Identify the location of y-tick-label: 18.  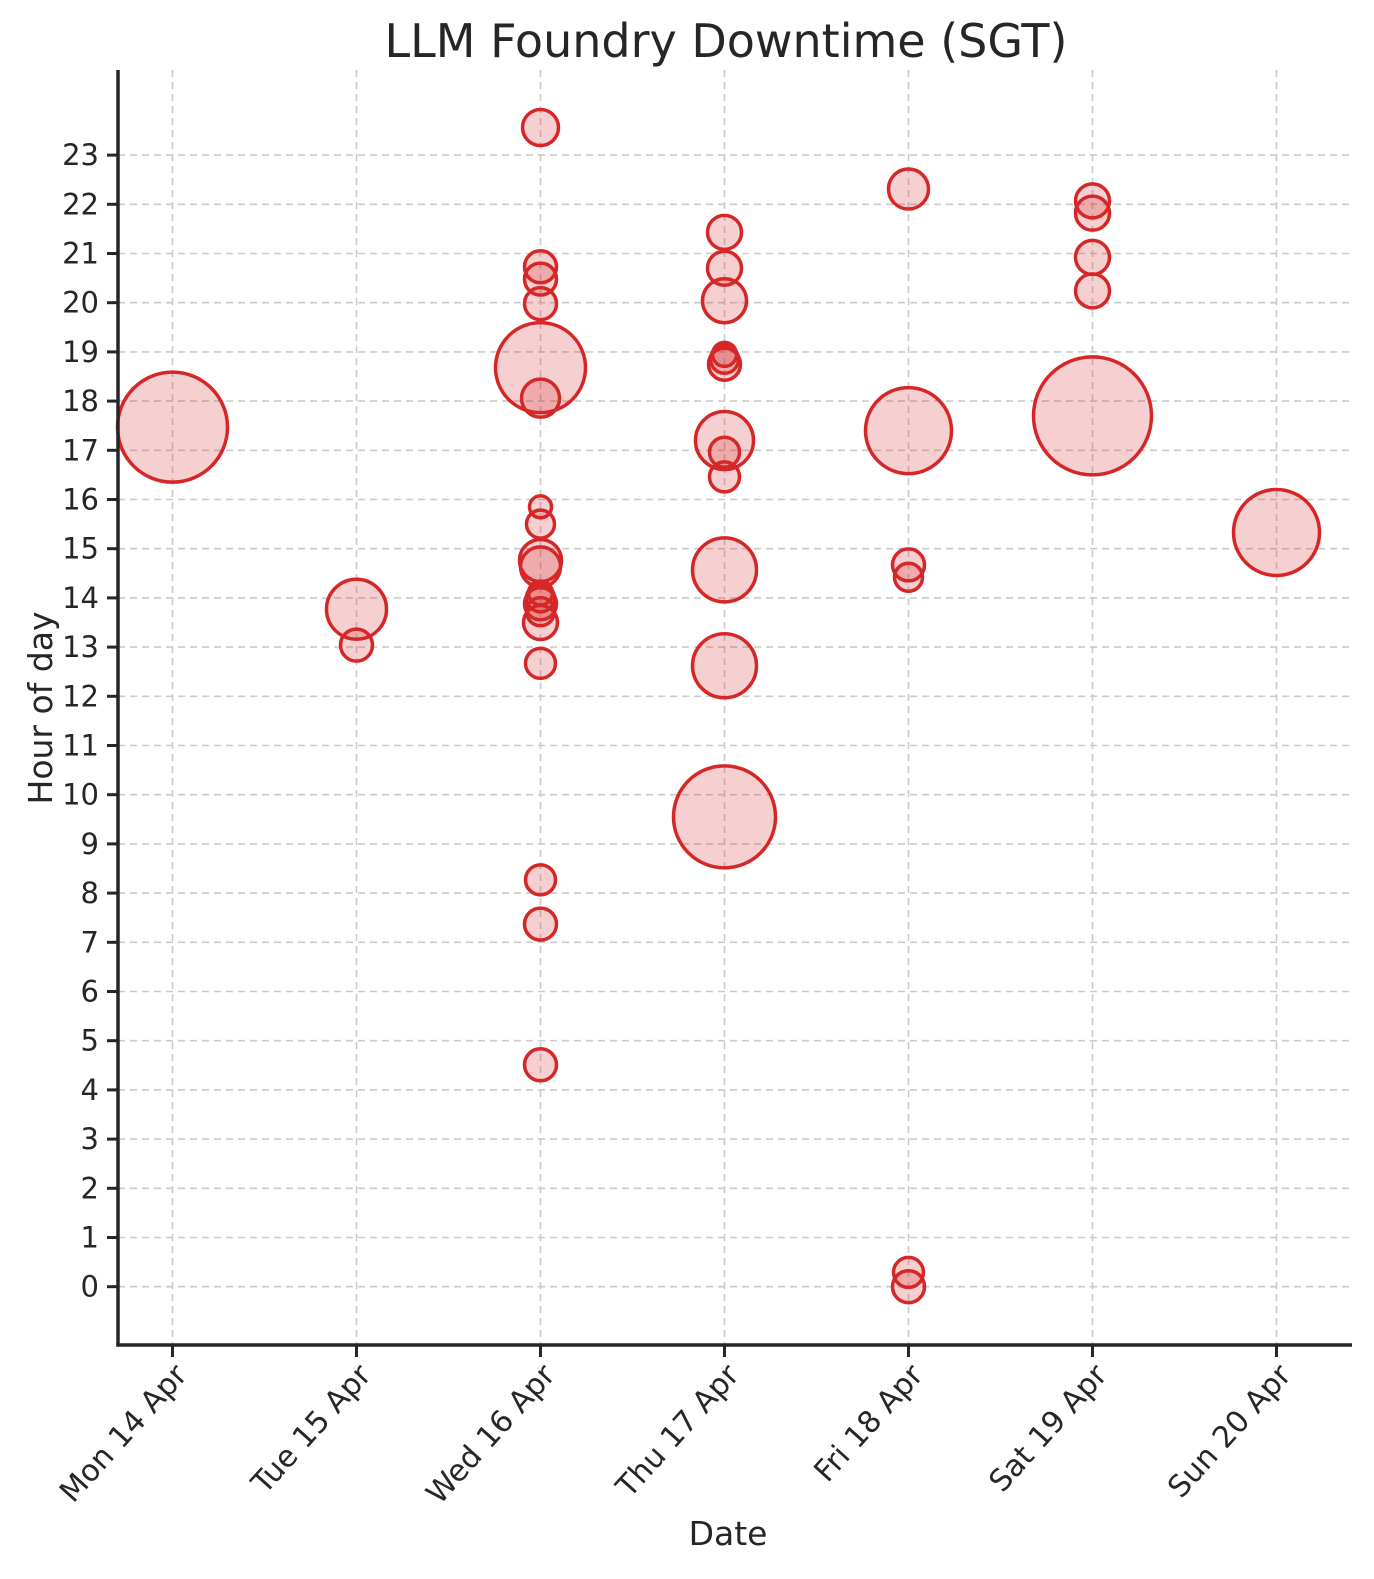
(80, 401).